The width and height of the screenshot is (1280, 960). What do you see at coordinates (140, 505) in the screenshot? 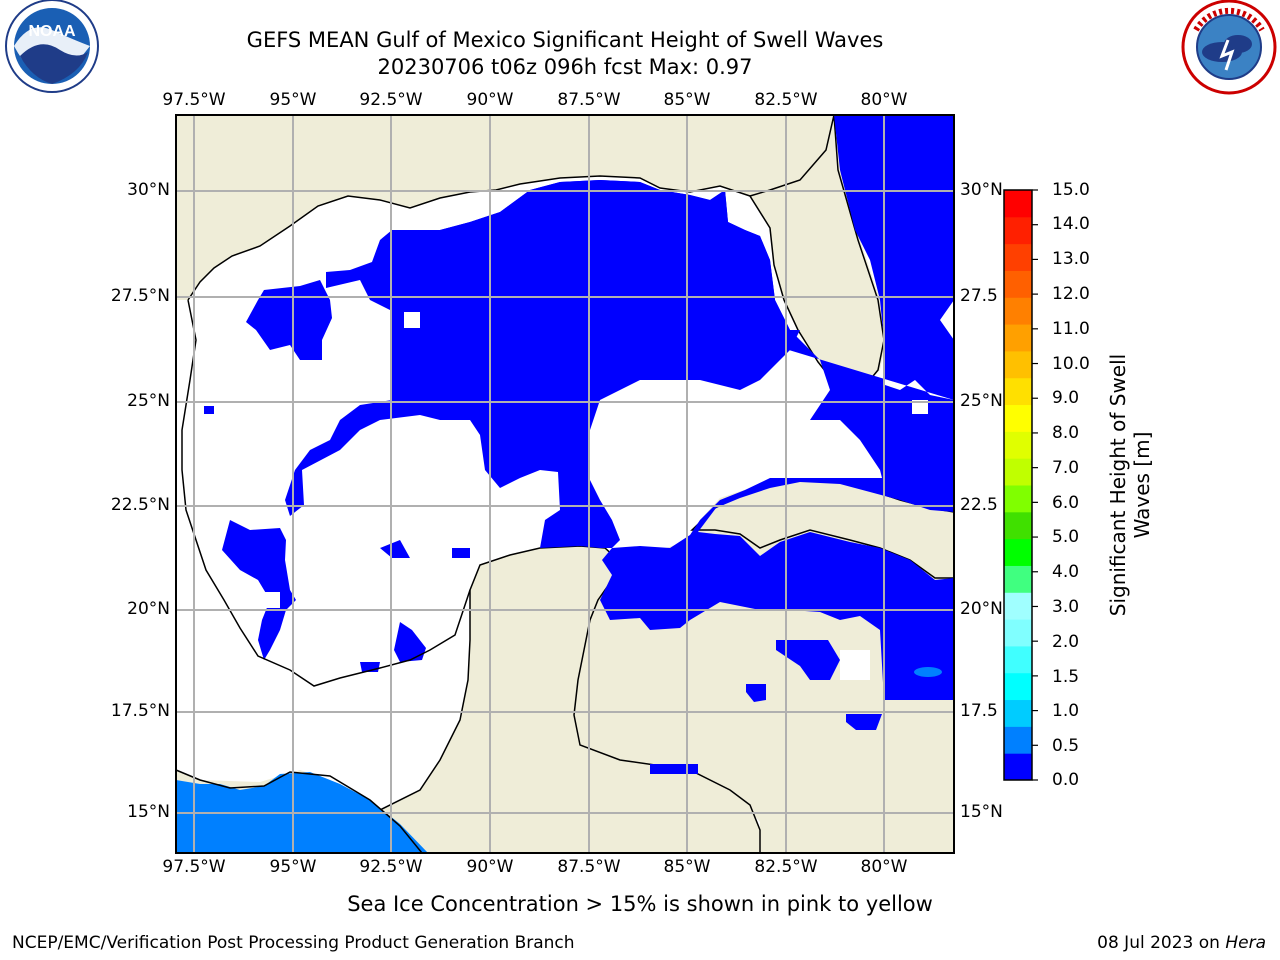
I see `lat-label: 22.5°N` at bounding box center [140, 505].